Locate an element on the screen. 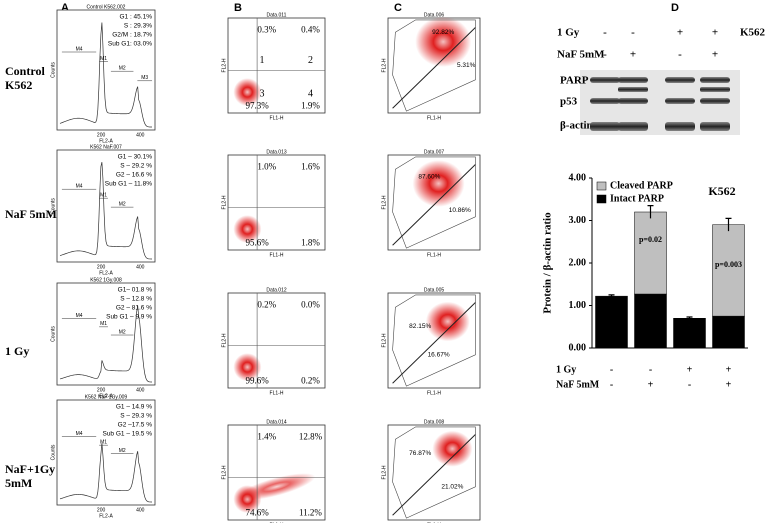 The width and height of the screenshot is (770, 523). gate-label: M3 is located at coordinates (144, 78).